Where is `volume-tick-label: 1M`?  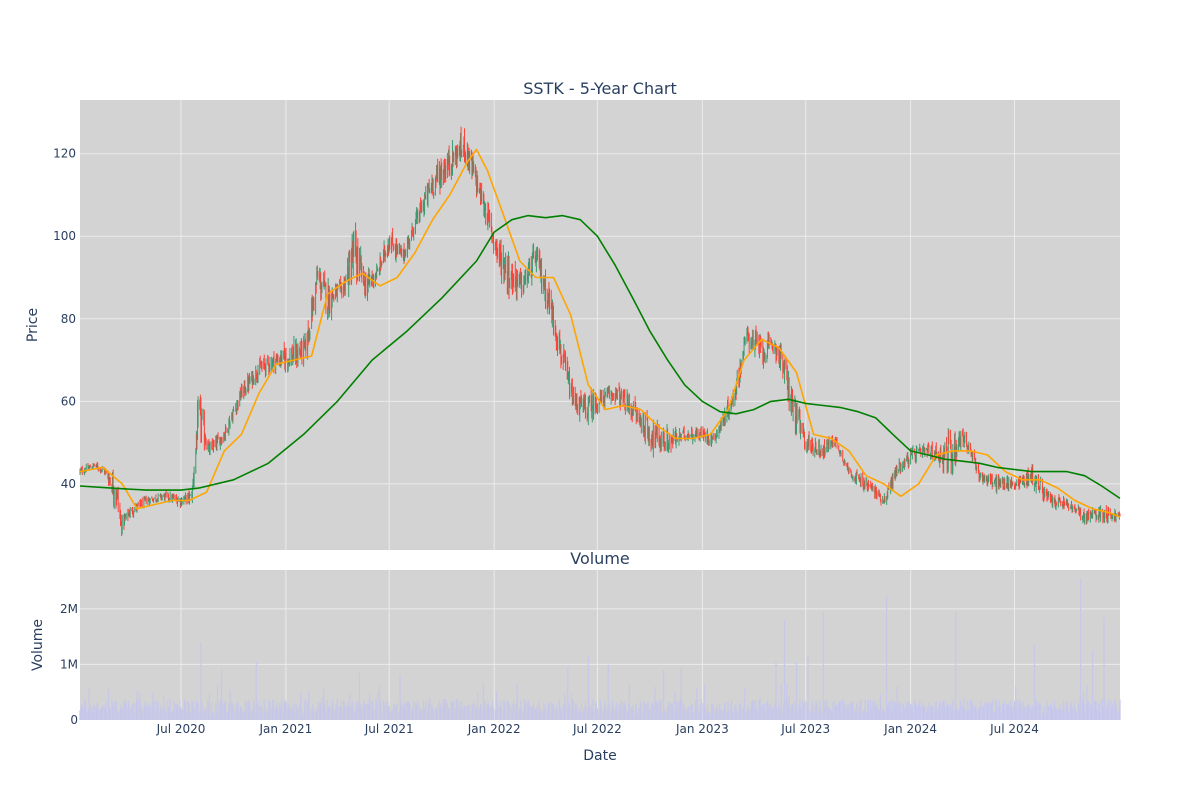
volume-tick-label: 1M is located at coordinates (69, 664).